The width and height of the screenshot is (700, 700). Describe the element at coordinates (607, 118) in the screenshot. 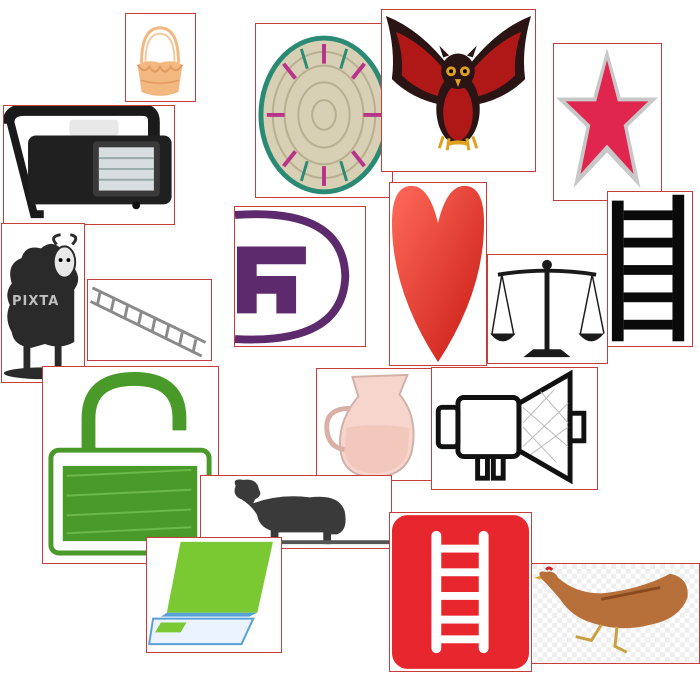

I see `star-icon` at that location.